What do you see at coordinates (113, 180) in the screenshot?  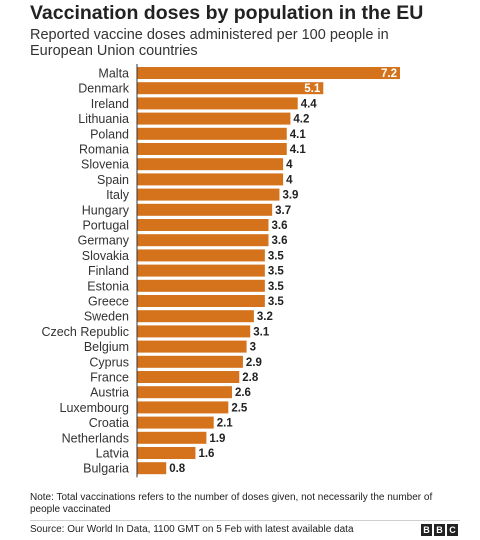 I see `category-label: Spain` at bounding box center [113, 180].